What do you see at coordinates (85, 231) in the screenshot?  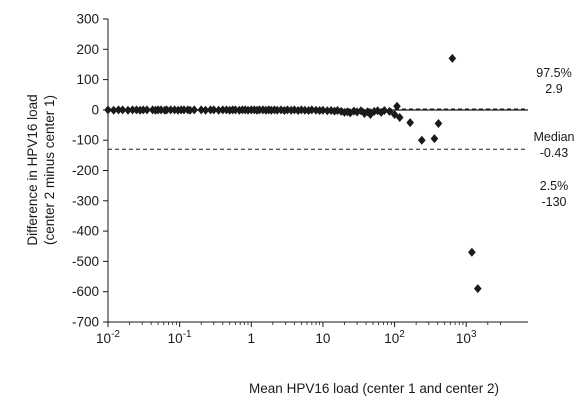 I see `y-tick-label: -400` at bounding box center [85, 231].